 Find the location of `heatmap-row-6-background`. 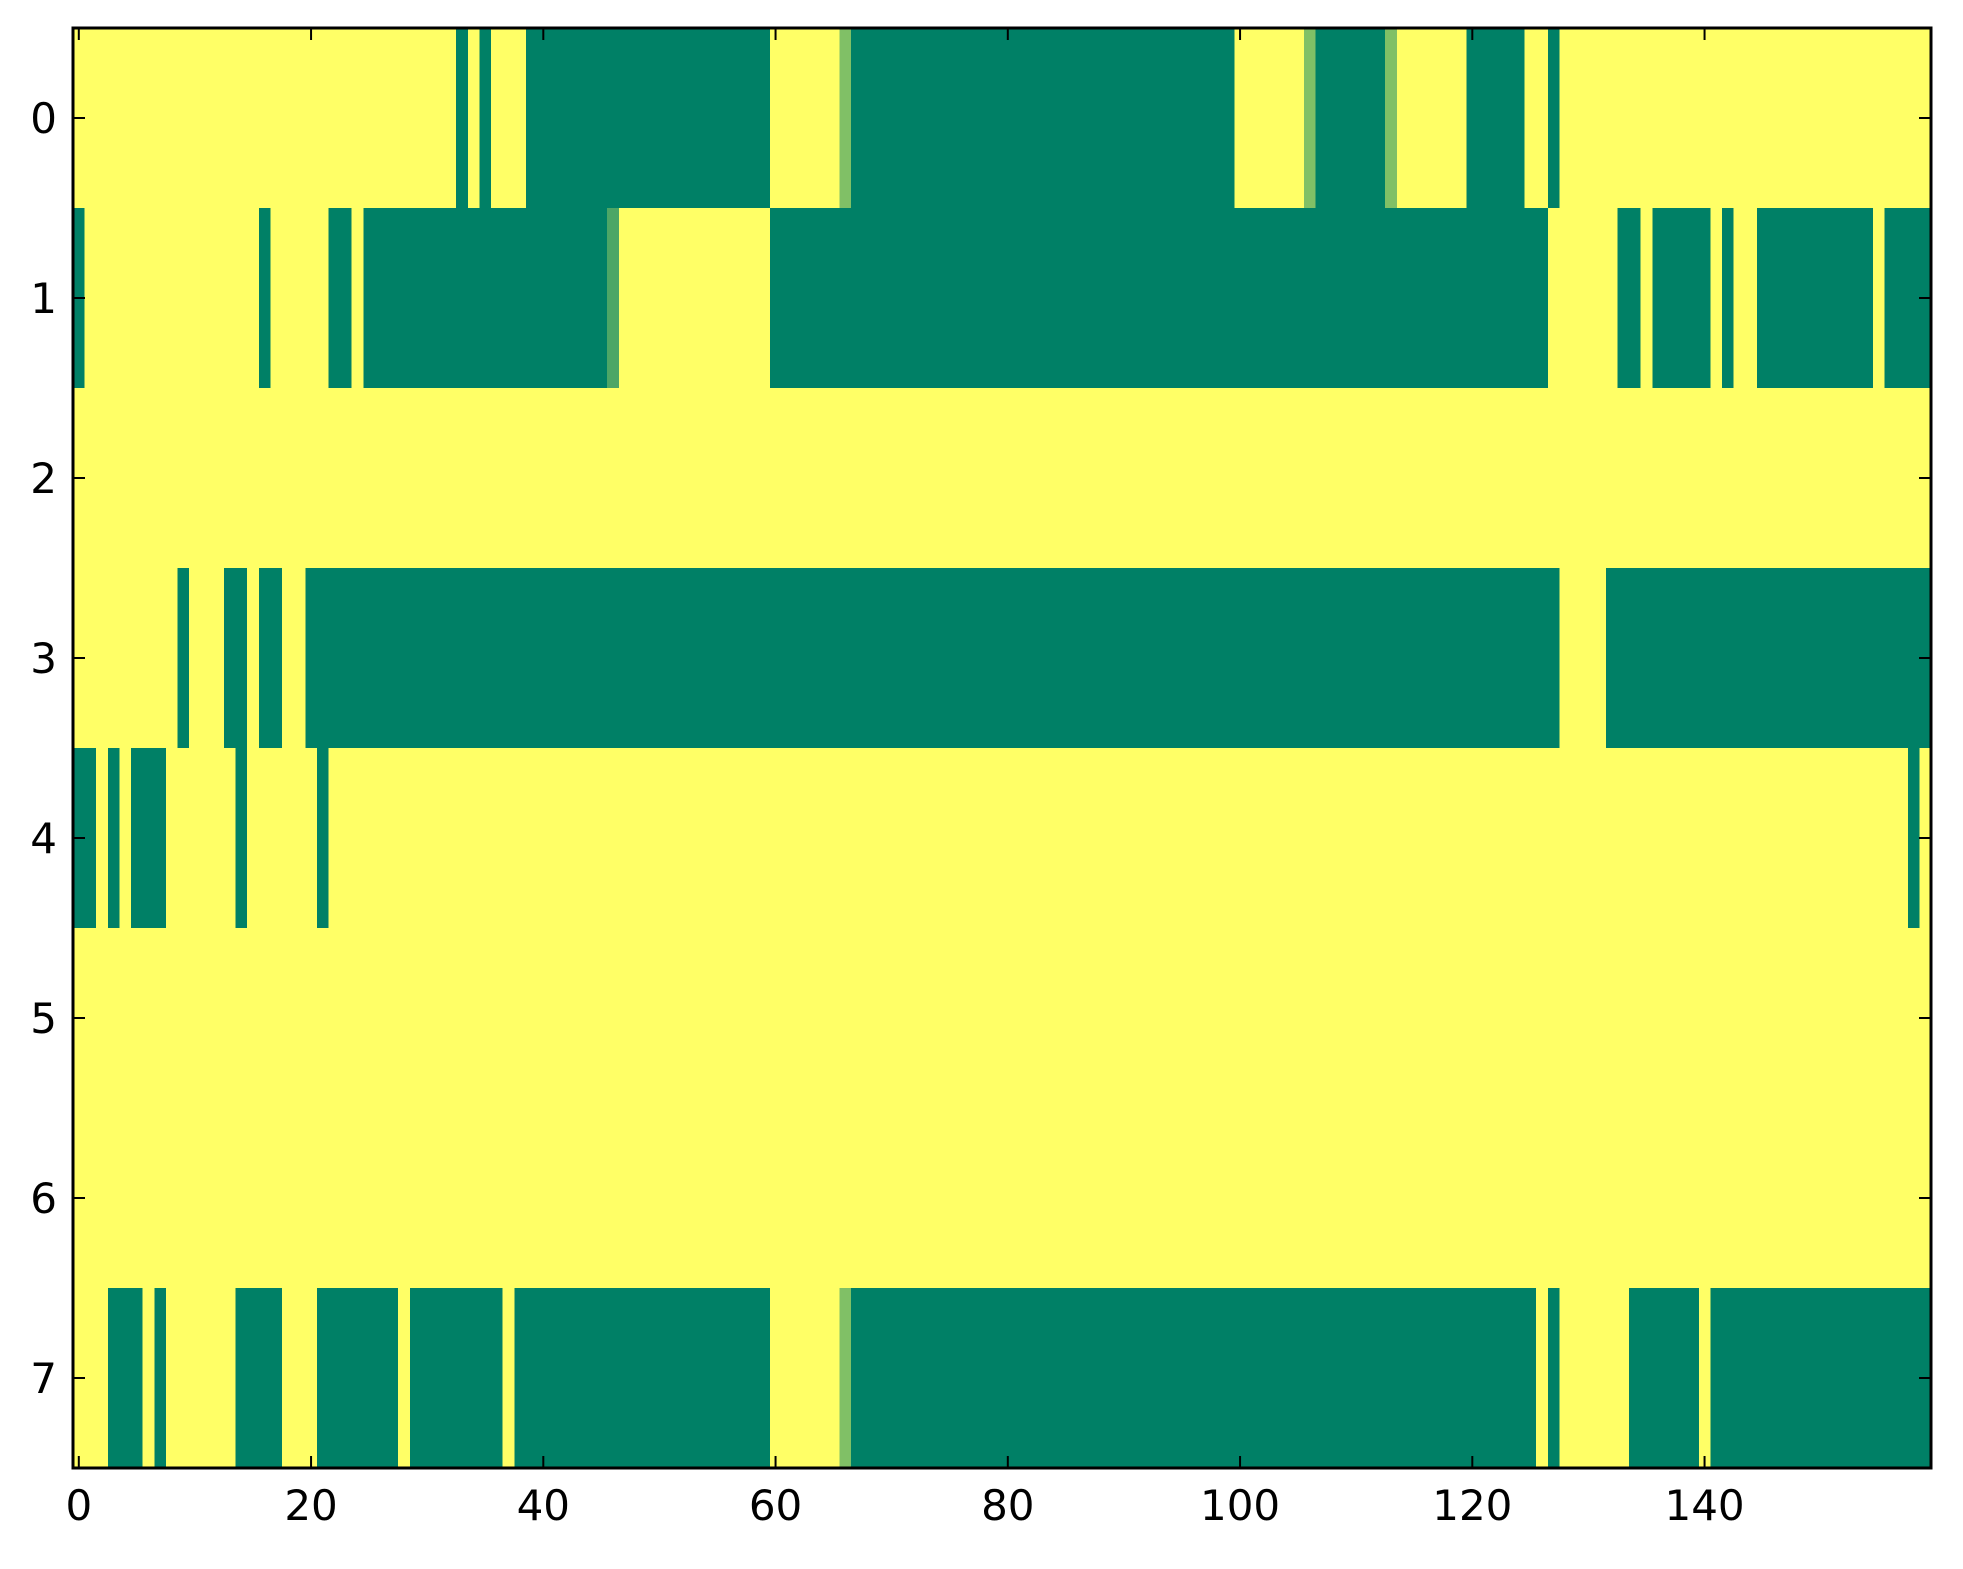

heatmap-row-6-background is located at coordinates (1002, 1198).